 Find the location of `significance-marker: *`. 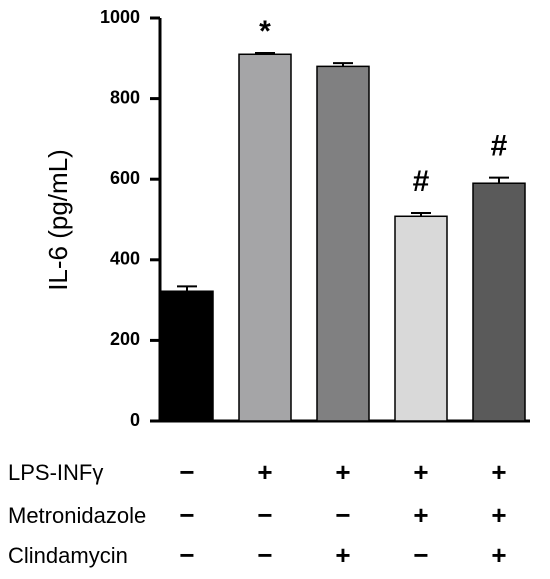

significance-marker: * is located at coordinates (265, 31).